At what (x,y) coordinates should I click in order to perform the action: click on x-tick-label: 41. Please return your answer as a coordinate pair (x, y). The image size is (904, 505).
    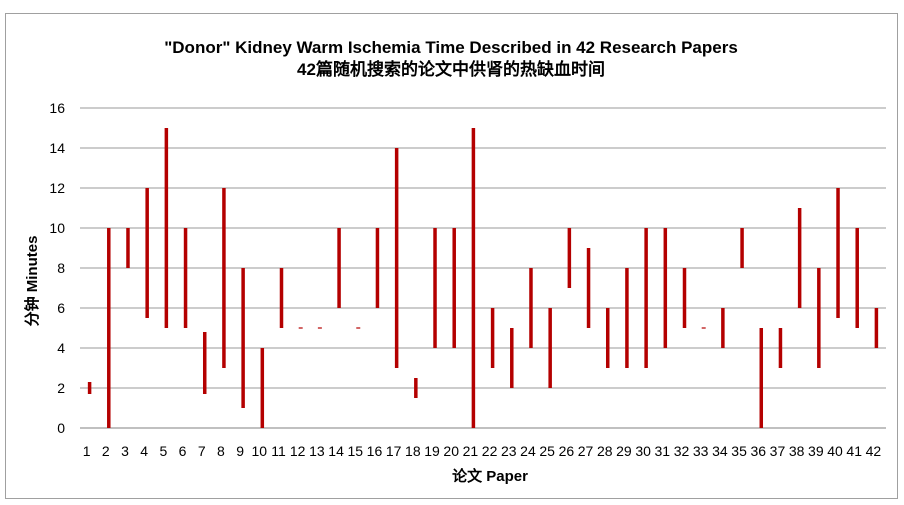
    Looking at the image, I should click on (854, 451).